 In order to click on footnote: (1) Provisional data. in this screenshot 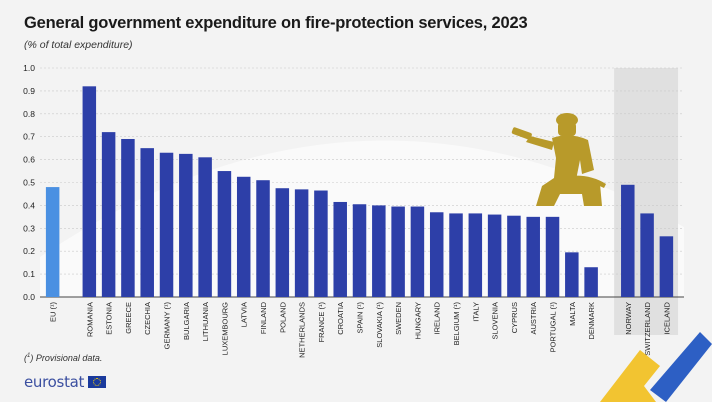, I will do `click(63, 358)`.